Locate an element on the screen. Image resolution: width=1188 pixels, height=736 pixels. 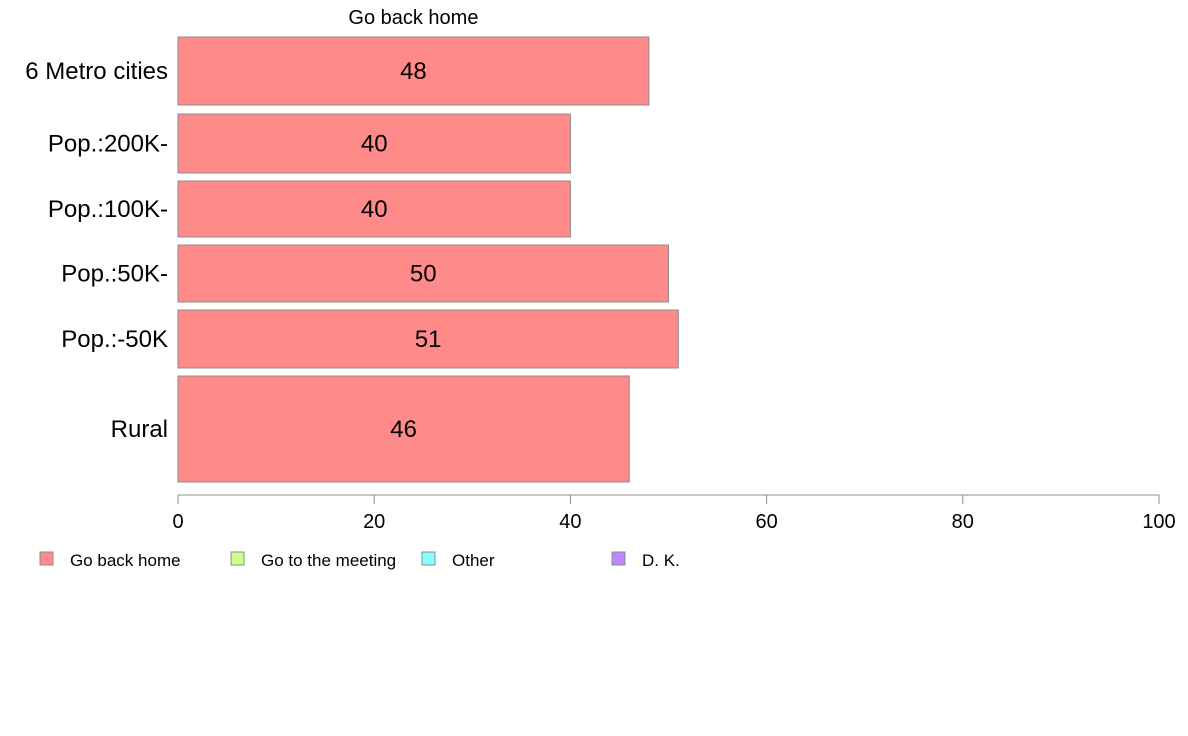
legend: Go back home Go to the meeting Other D. K. is located at coordinates (359, 560).